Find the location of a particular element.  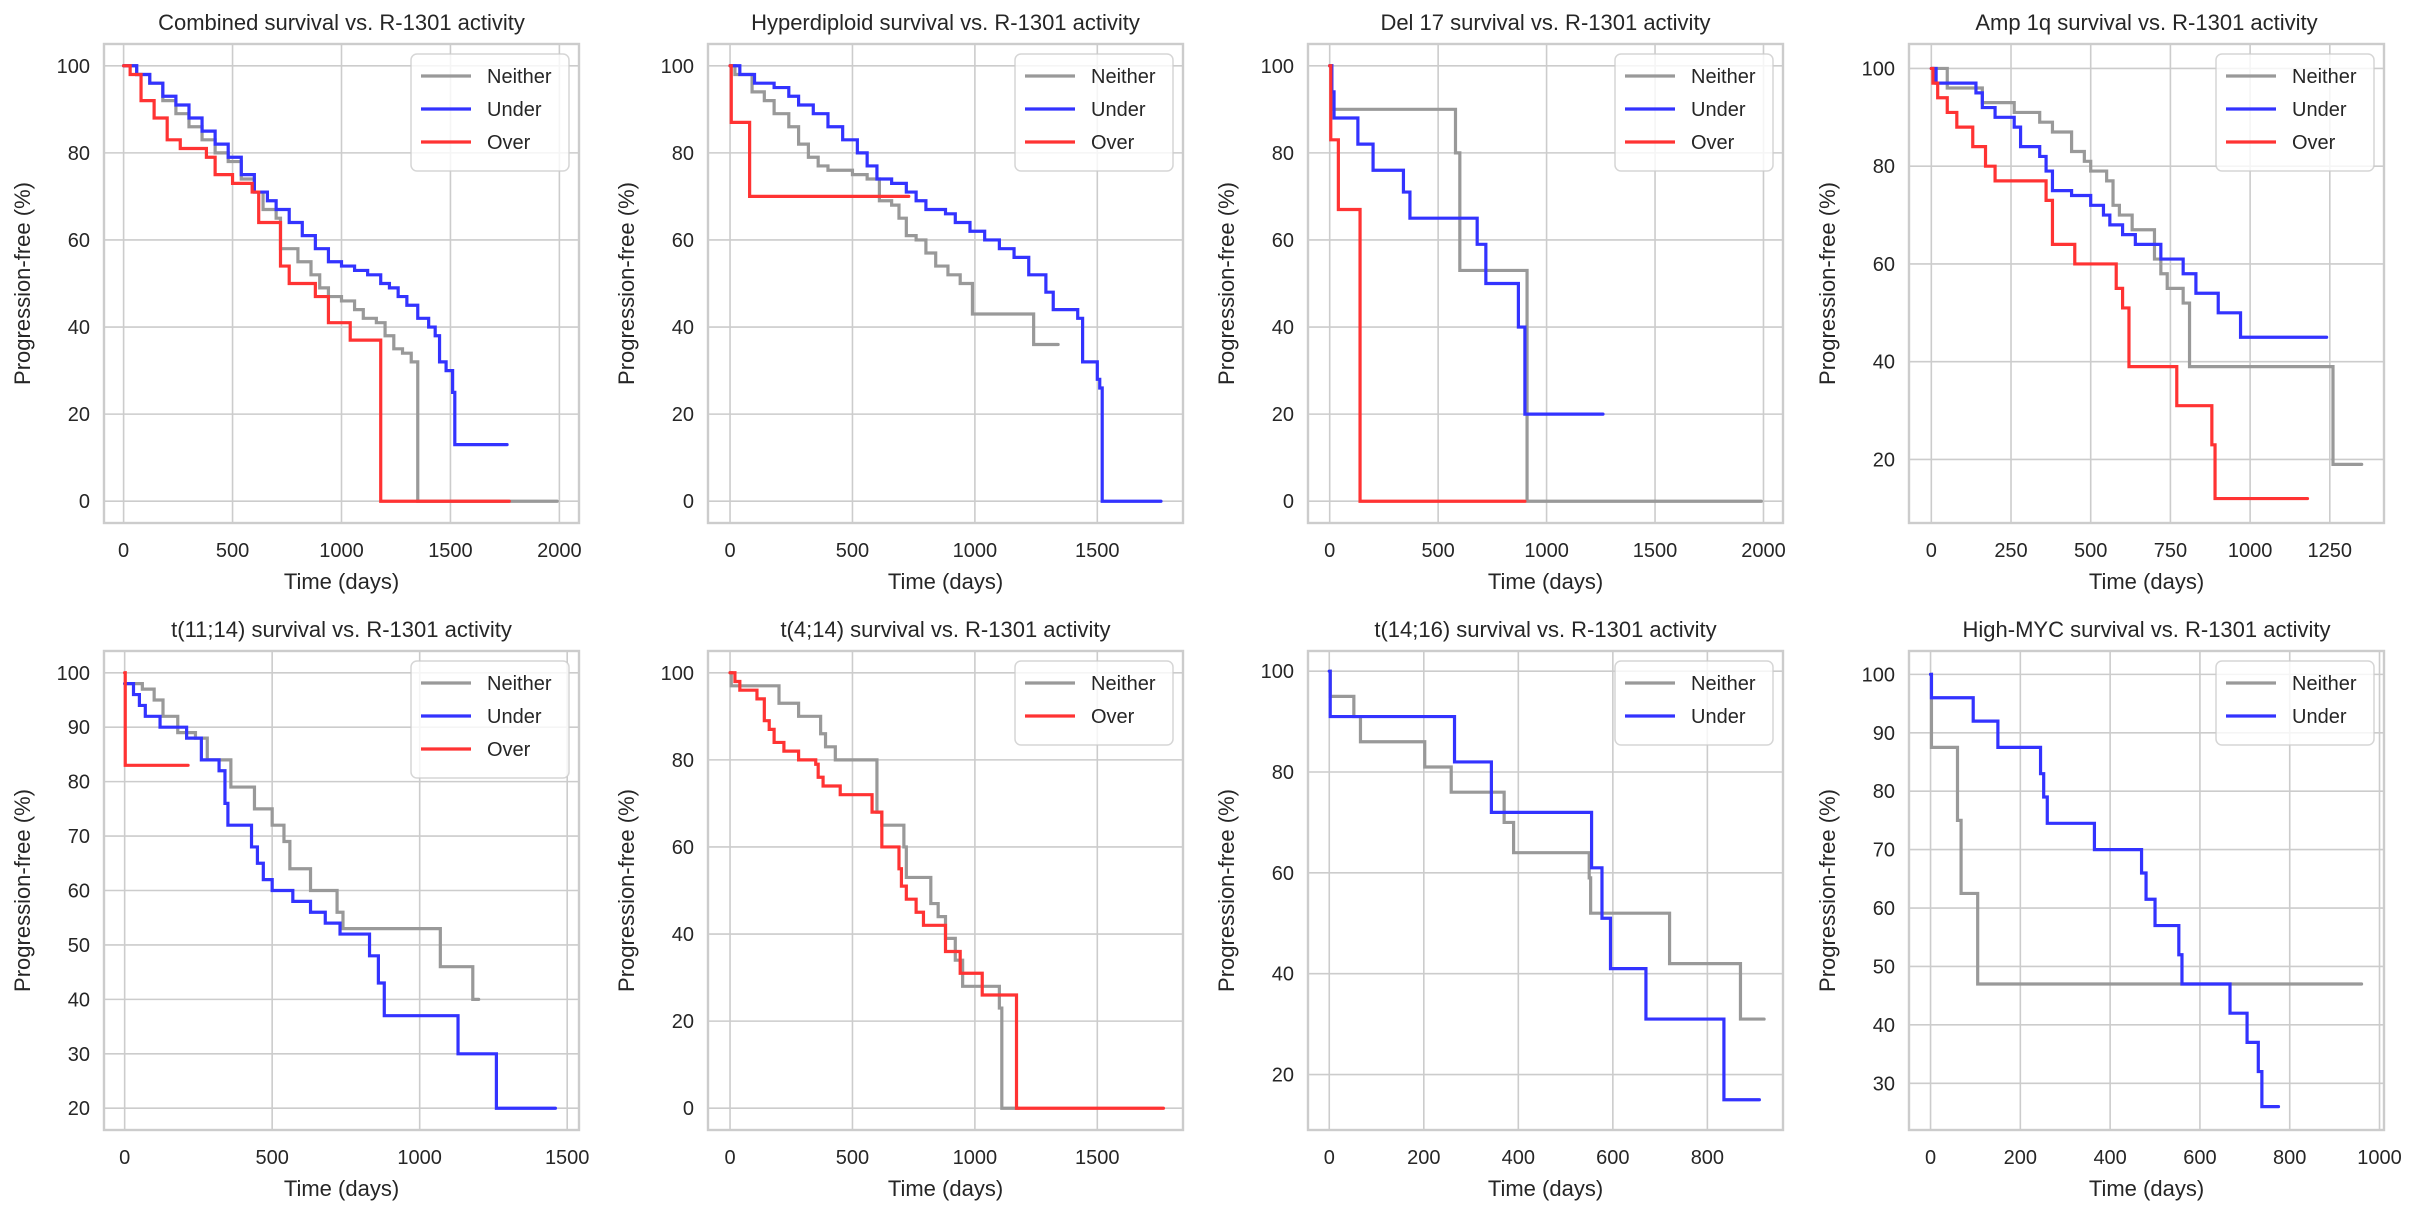

chart-title: Del 17 survival vs. R-1301 activity is located at coordinates (1545, 22).